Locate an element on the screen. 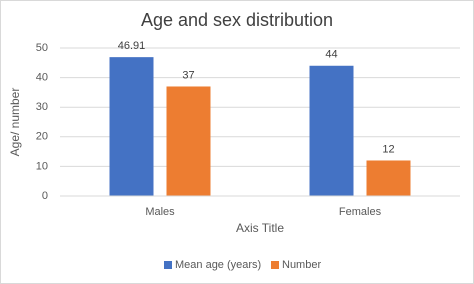  x-axis-title: Axis Title is located at coordinates (260, 228).